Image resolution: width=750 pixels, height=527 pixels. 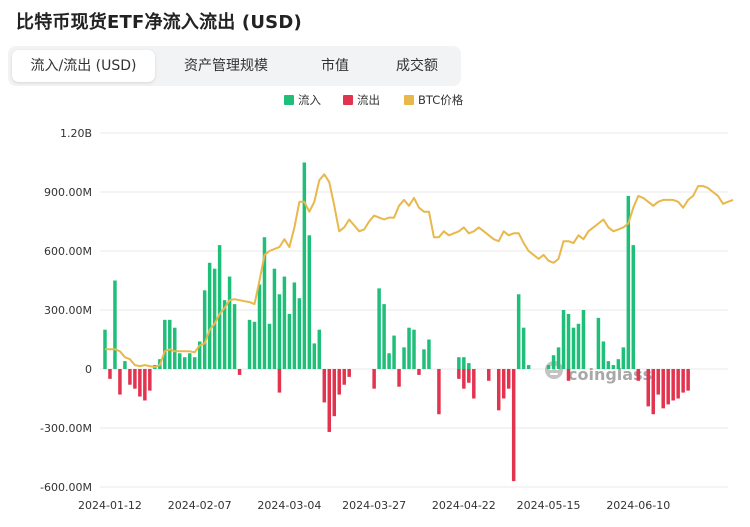 I want to click on tab-flow: 流入/流出 (USD), so click(x=83, y=66).